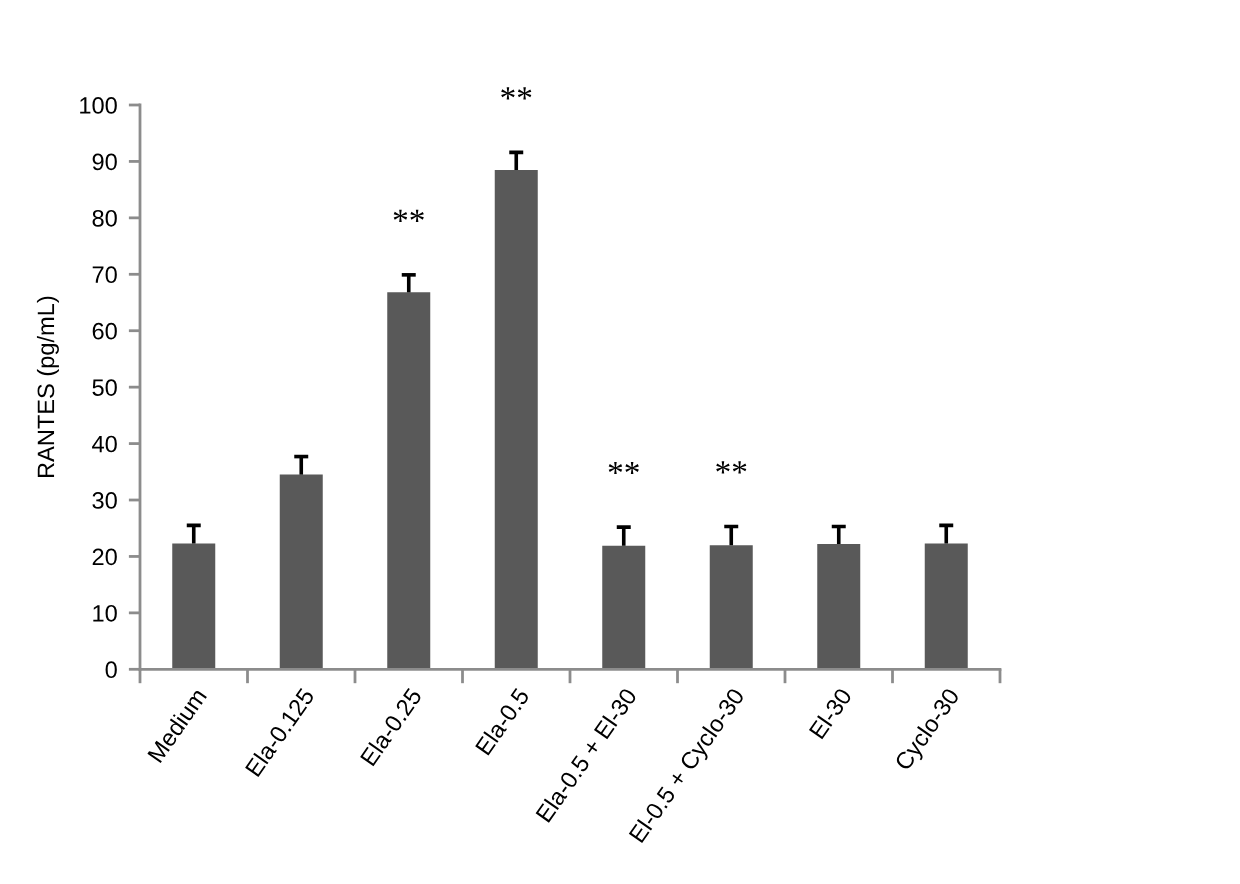 Image resolution: width=1240 pixels, height=884 pixels. What do you see at coordinates (104, 557) in the screenshot?
I see `y-tick-label: 20` at bounding box center [104, 557].